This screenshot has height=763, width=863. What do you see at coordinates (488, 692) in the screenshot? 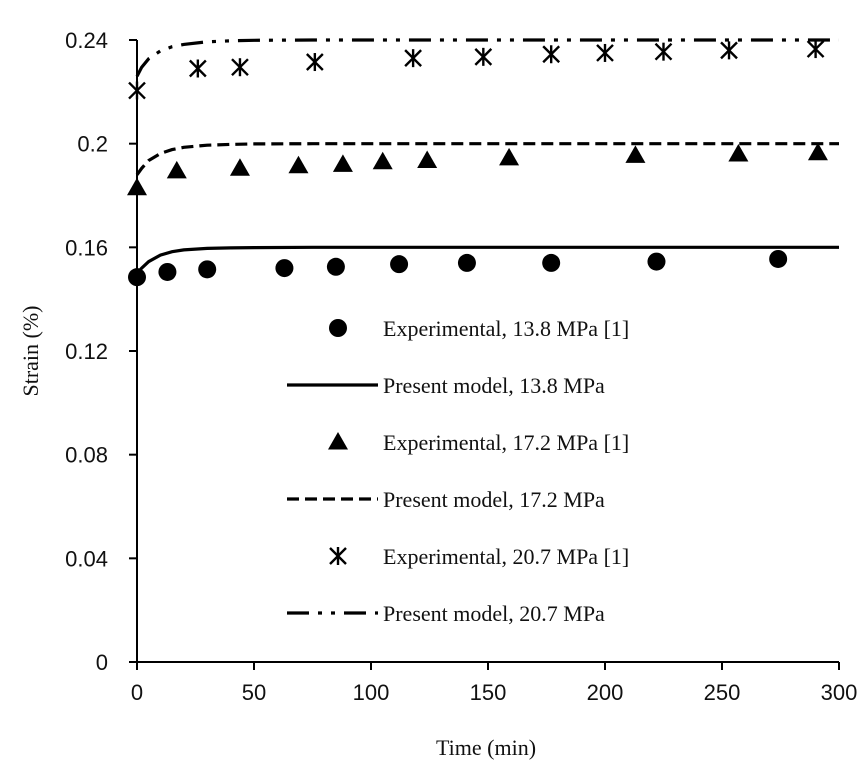
I see `x-tick-label: 150` at bounding box center [488, 692].